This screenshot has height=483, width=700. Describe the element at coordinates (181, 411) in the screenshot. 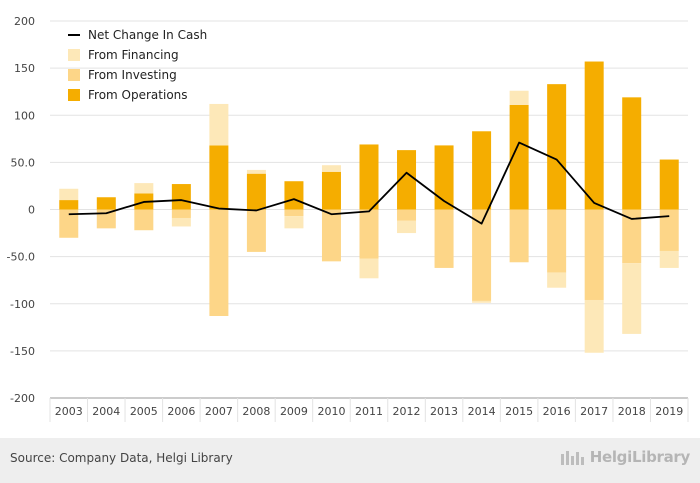

I see `x-tick-label: 2006` at that location.